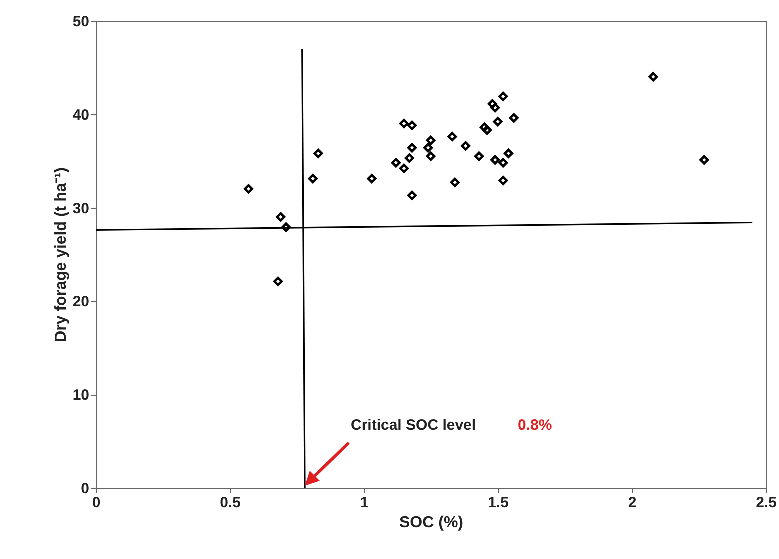  What do you see at coordinates (364, 503) in the screenshot?
I see `x-tick-label: 1` at bounding box center [364, 503].